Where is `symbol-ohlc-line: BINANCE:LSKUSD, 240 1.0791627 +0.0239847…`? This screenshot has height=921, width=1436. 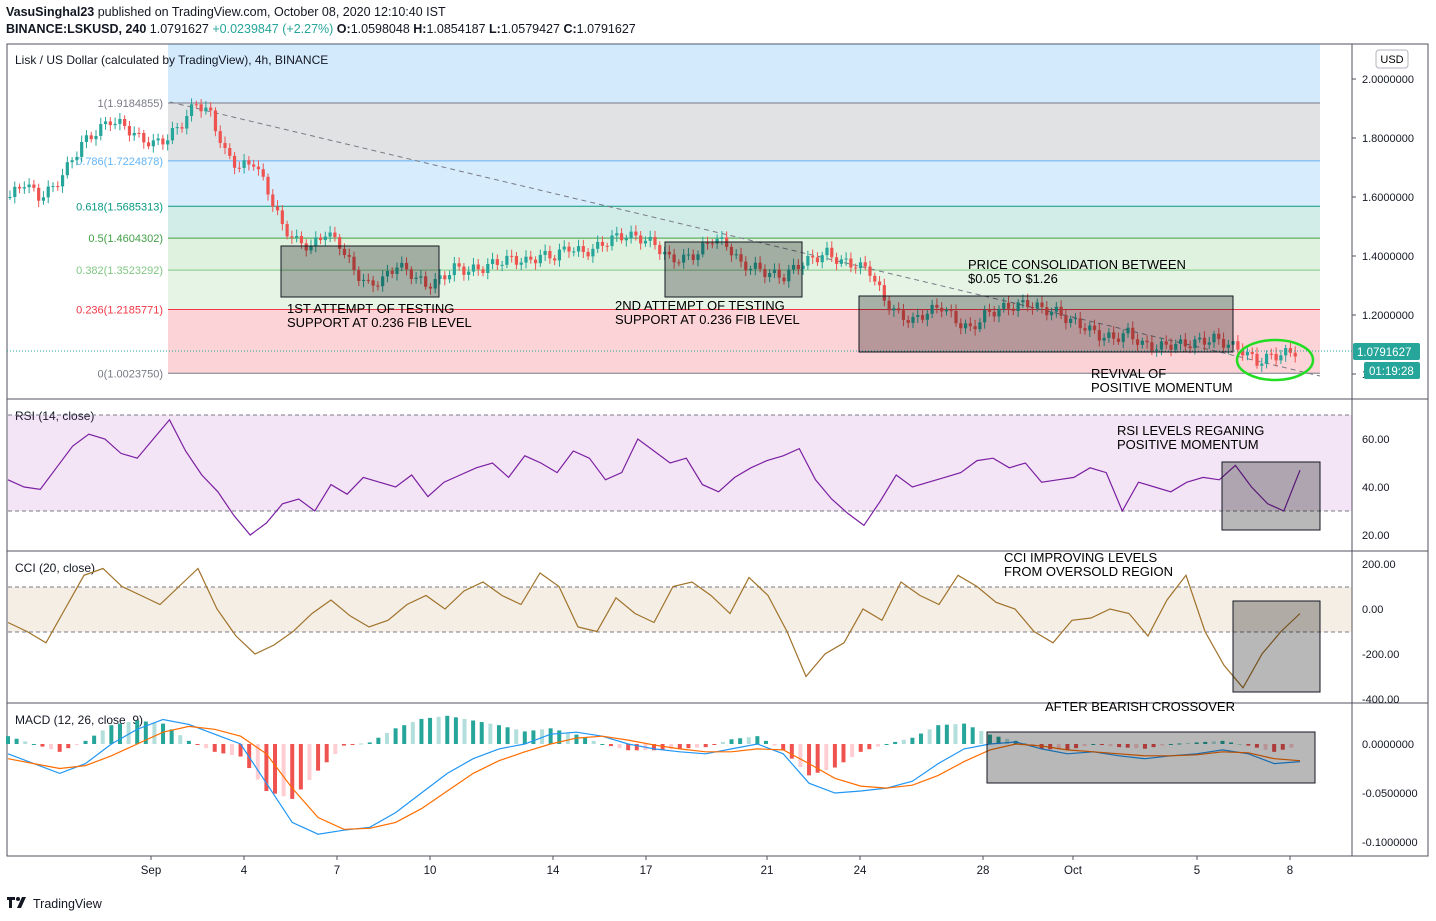
symbol-ohlc-line: BINANCE:LSKUSD, 240 1.0791627 +0.0239847… is located at coordinates (321, 29).